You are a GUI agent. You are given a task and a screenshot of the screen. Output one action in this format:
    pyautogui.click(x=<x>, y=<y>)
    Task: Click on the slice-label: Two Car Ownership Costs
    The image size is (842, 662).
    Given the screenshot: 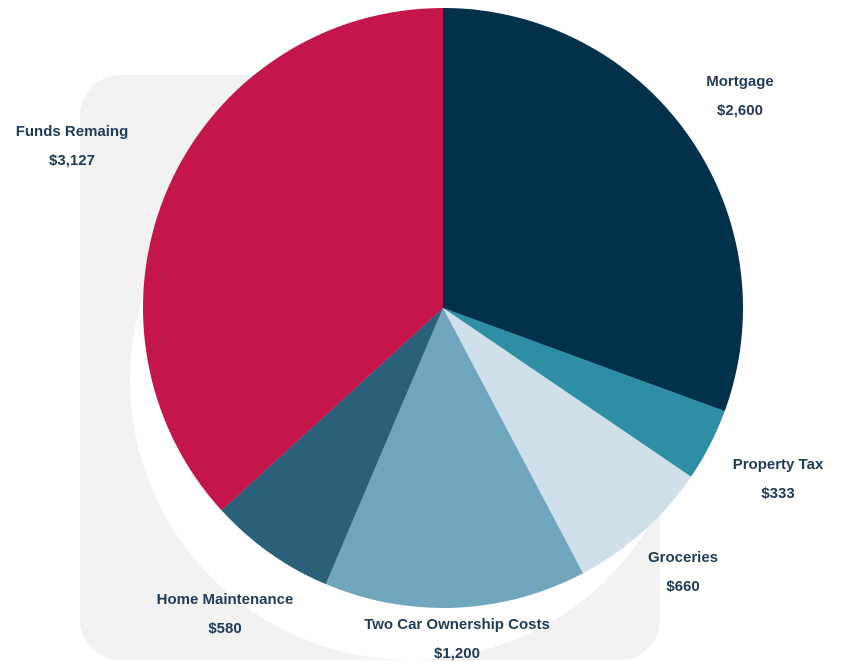 What is the action you would take?
    pyautogui.click(x=457, y=624)
    